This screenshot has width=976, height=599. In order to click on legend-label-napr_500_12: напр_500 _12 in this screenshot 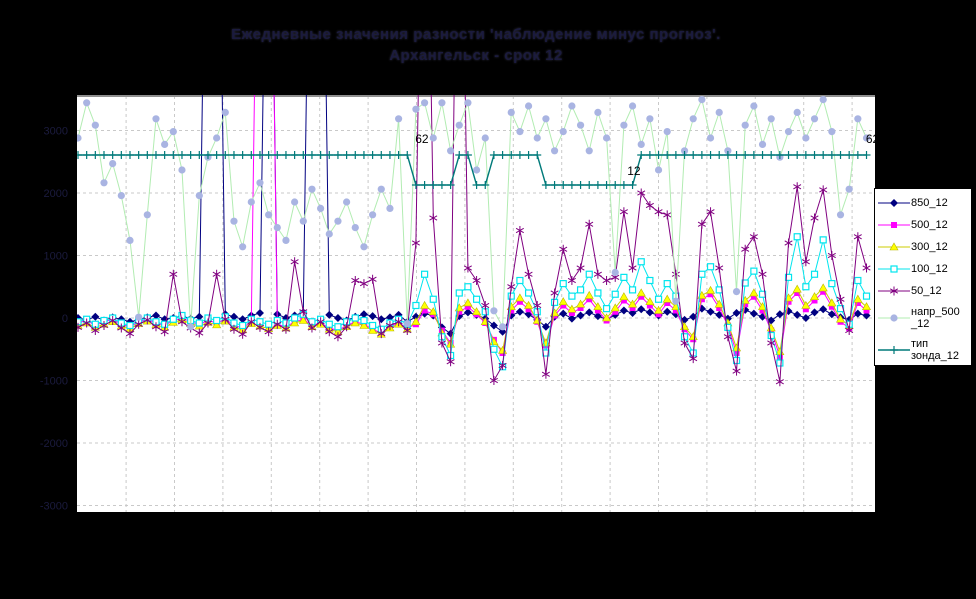, I will do `click(935, 318)`.